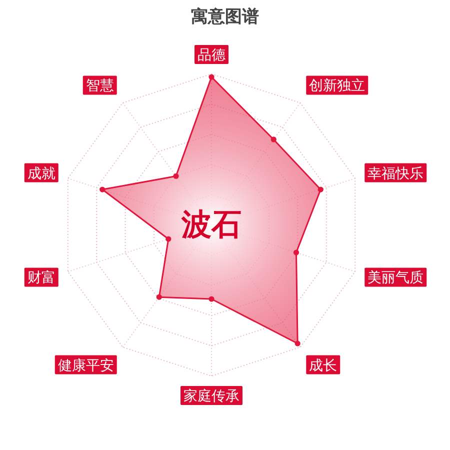 This screenshot has height=450, width=450. What do you see at coordinates (212, 396) in the screenshot?
I see `category-label: 家庭传承` at bounding box center [212, 396].